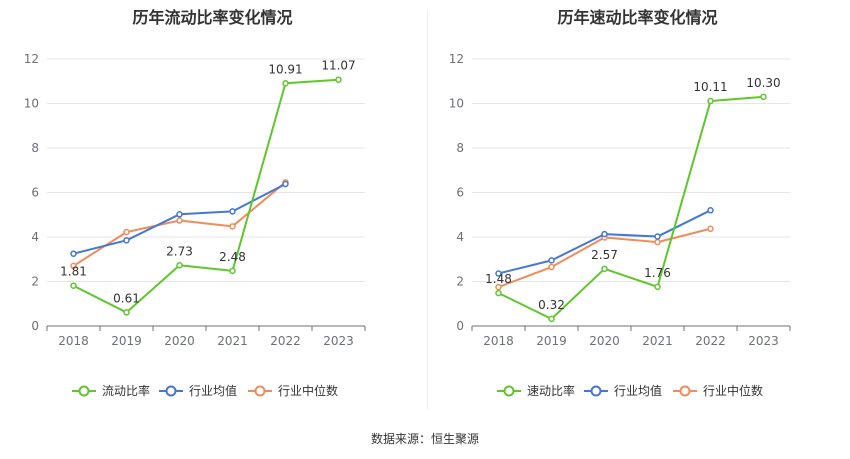 The width and height of the screenshot is (850, 459). Describe the element at coordinates (498, 279) in the screenshot. I see `data-label: 1.48` at that location.